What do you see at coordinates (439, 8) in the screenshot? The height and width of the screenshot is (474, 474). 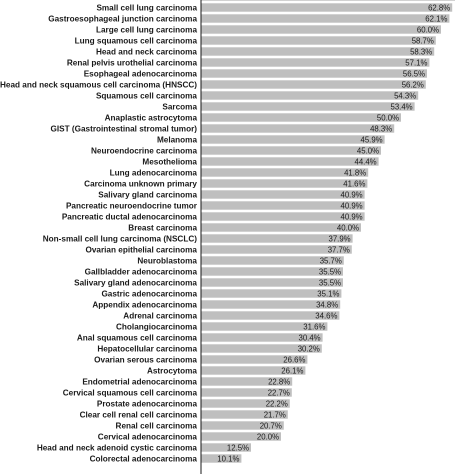 I see `value-label: 62.8%` at bounding box center [439, 8].